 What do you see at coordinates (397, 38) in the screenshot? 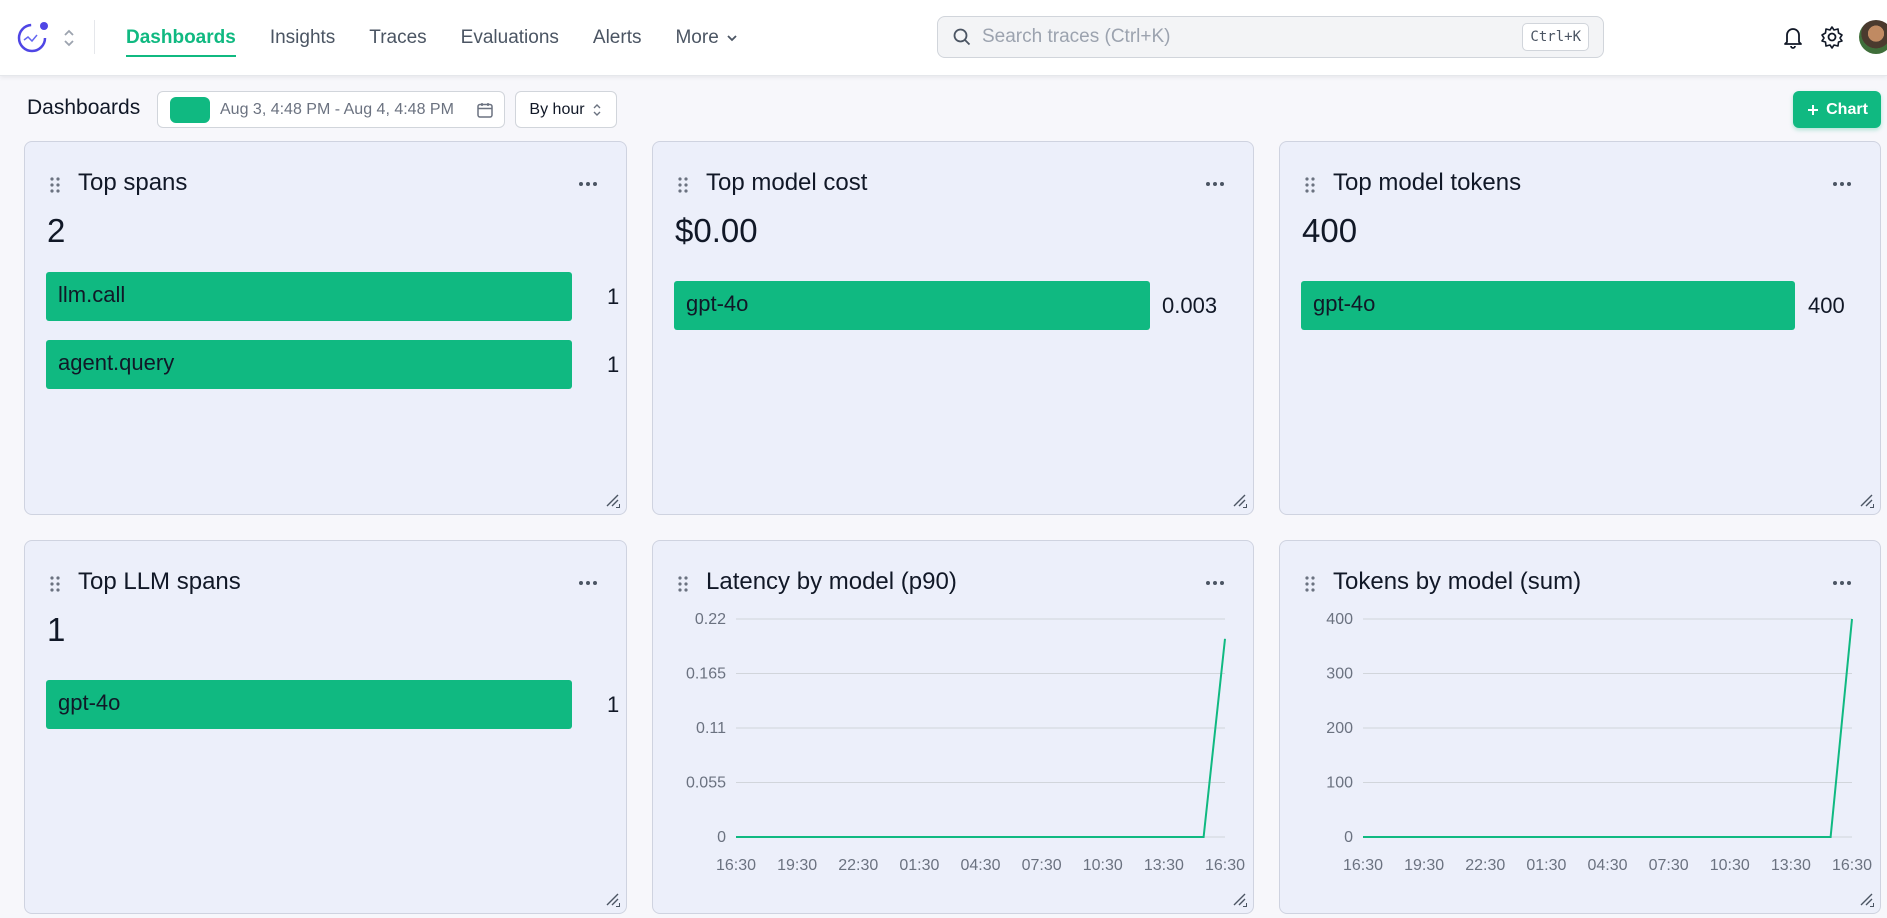
I see `nav-traces: Traces` at bounding box center [397, 38].